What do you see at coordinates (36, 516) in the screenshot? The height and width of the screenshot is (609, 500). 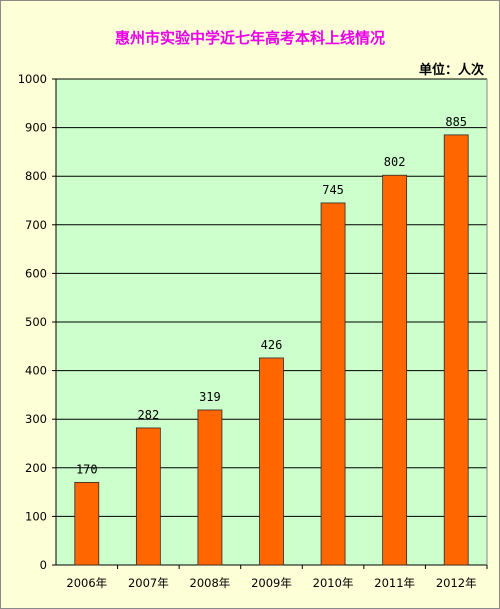 I see `y-tick-label: 100` at bounding box center [36, 516].